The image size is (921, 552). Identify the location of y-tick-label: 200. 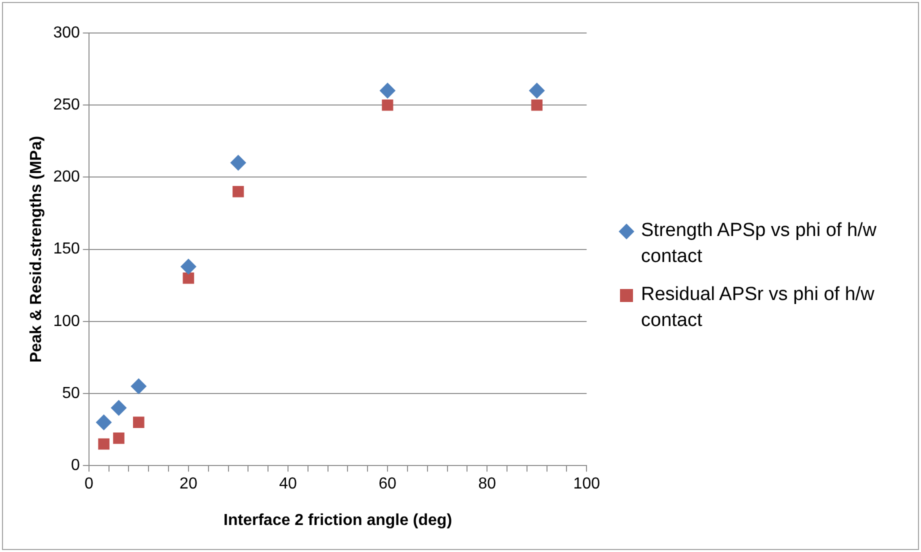
(66, 177).